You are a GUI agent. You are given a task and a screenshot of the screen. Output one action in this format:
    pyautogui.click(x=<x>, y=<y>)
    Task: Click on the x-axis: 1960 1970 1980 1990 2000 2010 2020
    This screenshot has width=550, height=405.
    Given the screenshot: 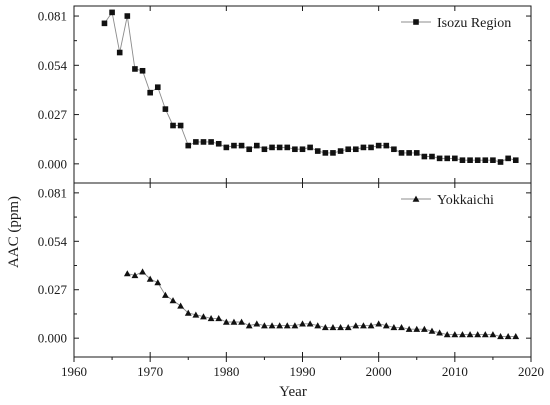 What is the action you would take?
    pyautogui.click(x=302, y=368)
    